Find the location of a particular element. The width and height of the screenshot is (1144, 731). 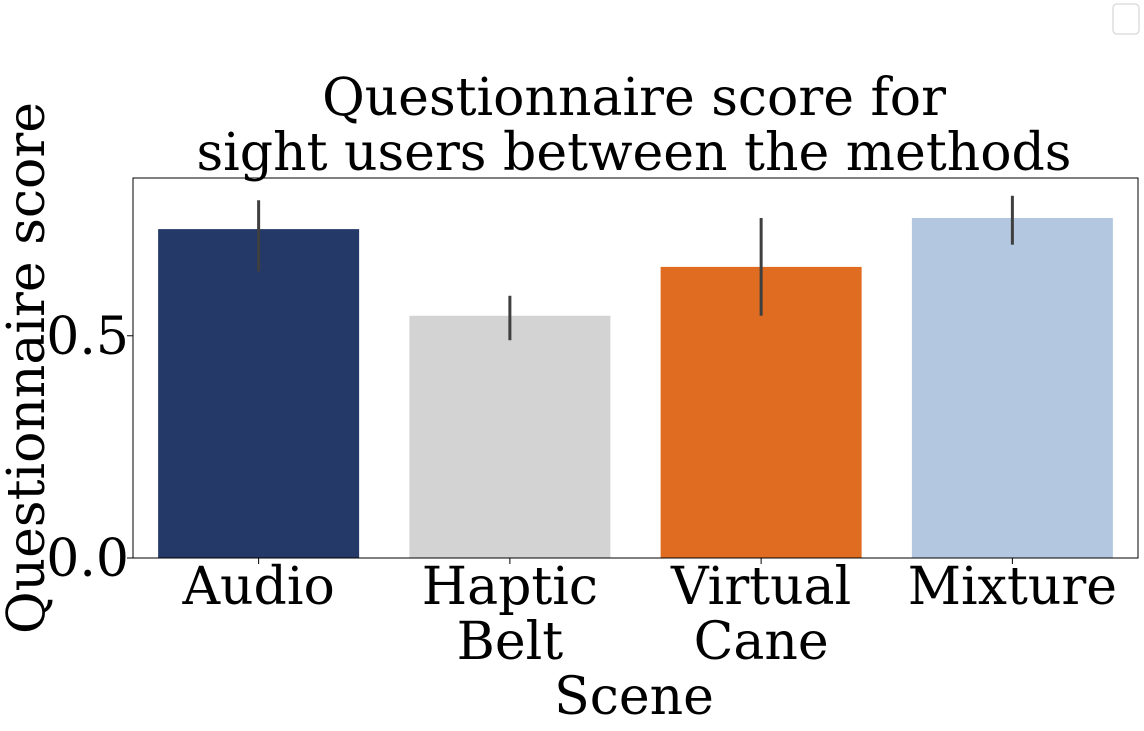

error-bars-layer is located at coordinates (635, 268).